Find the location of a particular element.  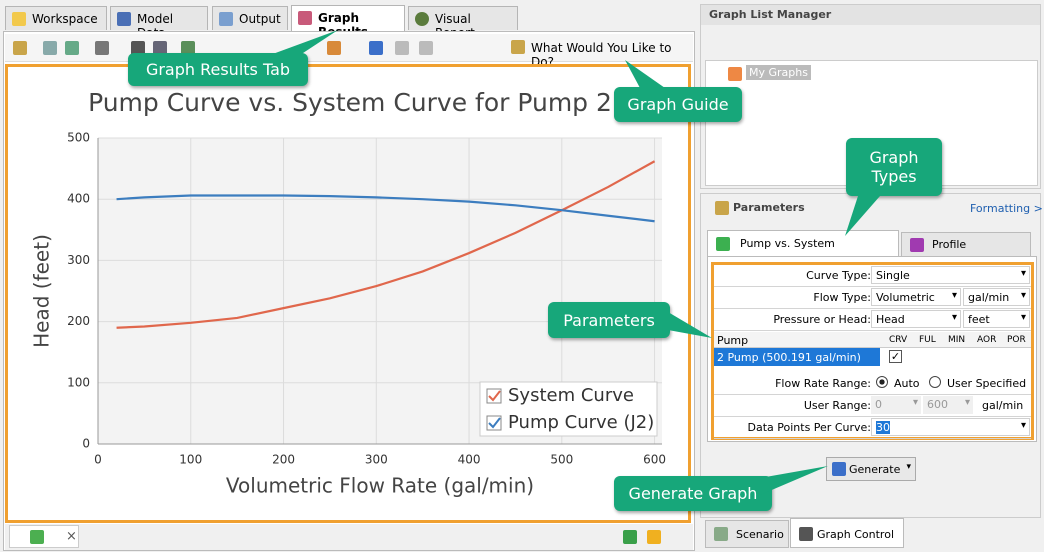

x-tick-label: 300 is located at coordinates (376, 460).